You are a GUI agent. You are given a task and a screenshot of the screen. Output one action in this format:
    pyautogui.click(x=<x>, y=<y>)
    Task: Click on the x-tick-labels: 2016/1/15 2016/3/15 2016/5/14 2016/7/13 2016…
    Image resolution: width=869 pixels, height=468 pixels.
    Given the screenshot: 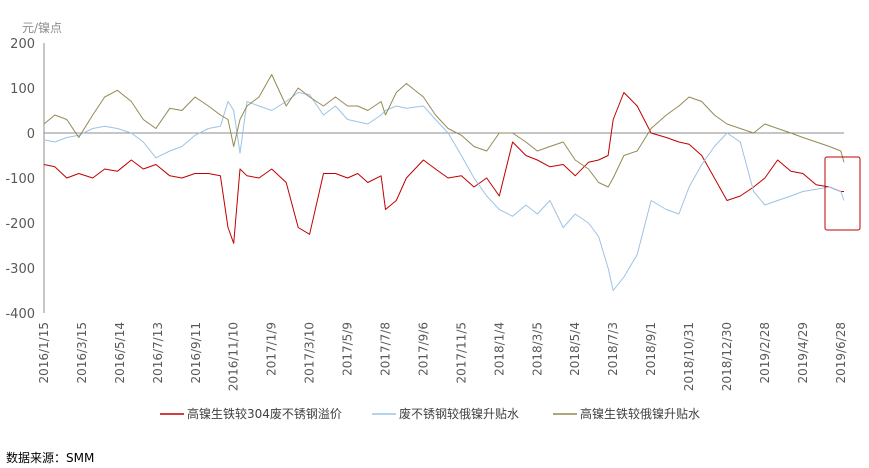 What is the action you would take?
    pyautogui.click(x=442, y=356)
    